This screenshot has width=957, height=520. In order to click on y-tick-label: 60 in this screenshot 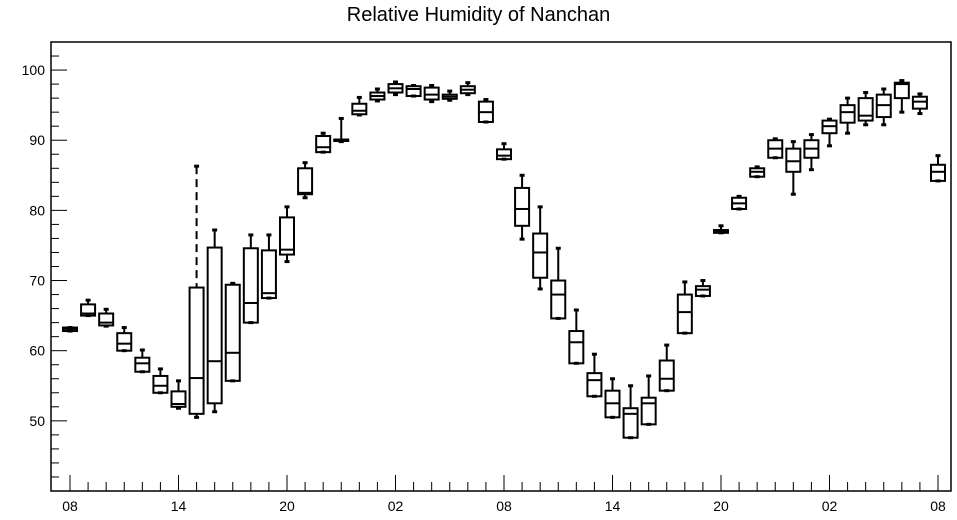, I will do `click(37, 351)`.